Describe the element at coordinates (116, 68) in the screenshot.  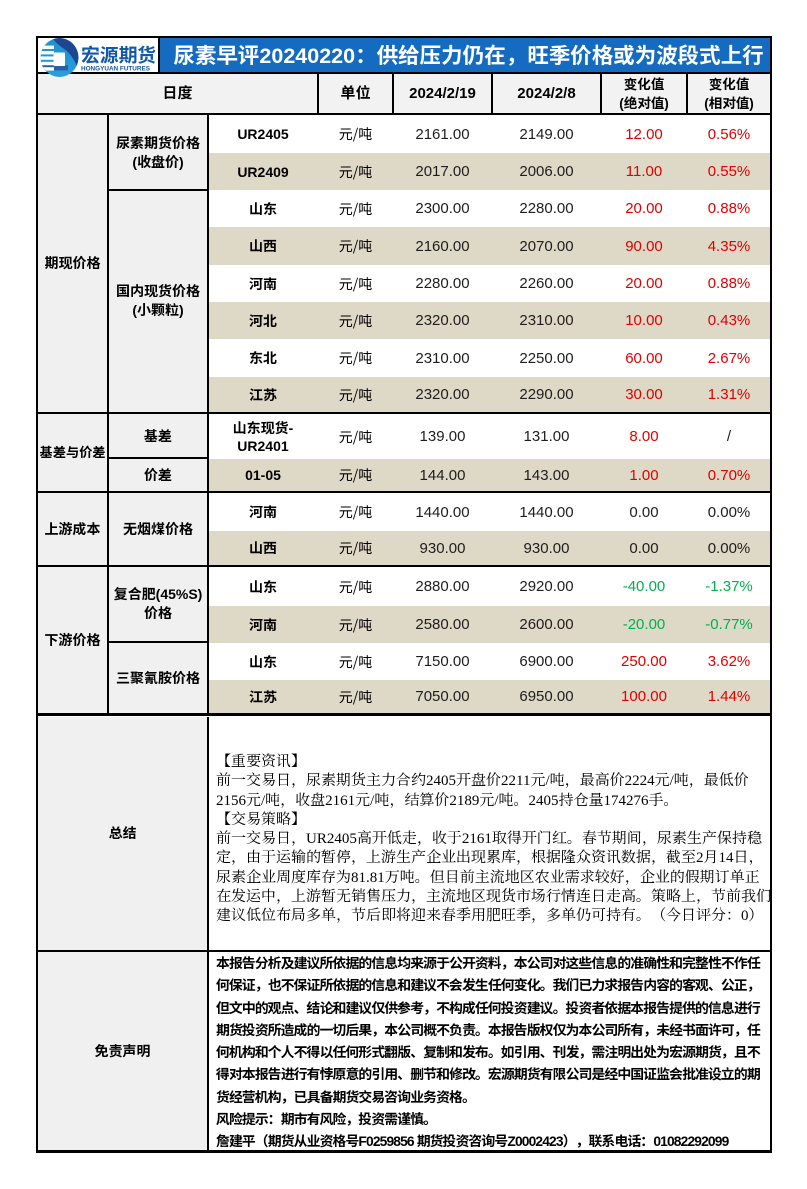
I see `svg-text: HONGYUAN FUTURES` at that location.